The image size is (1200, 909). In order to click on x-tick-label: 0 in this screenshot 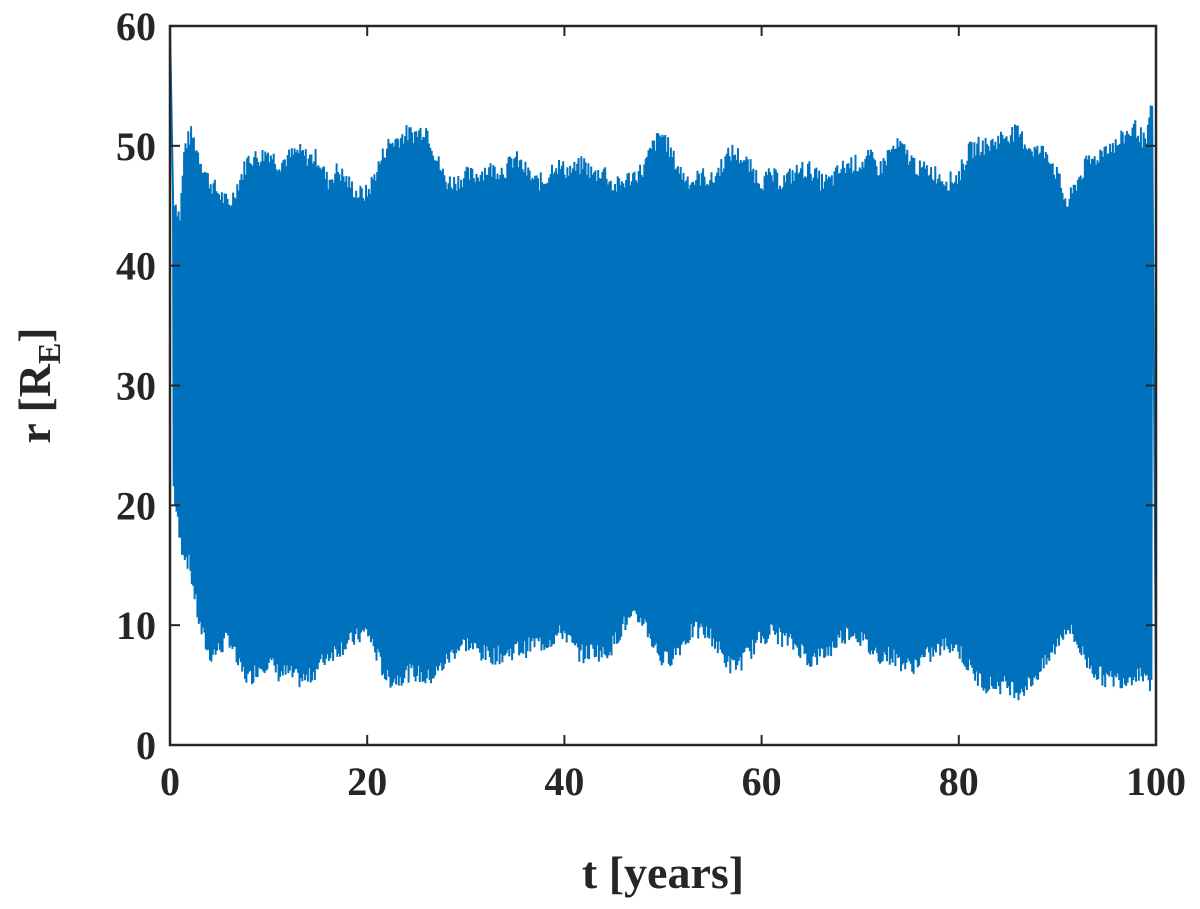, I will do `click(170, 781)`.